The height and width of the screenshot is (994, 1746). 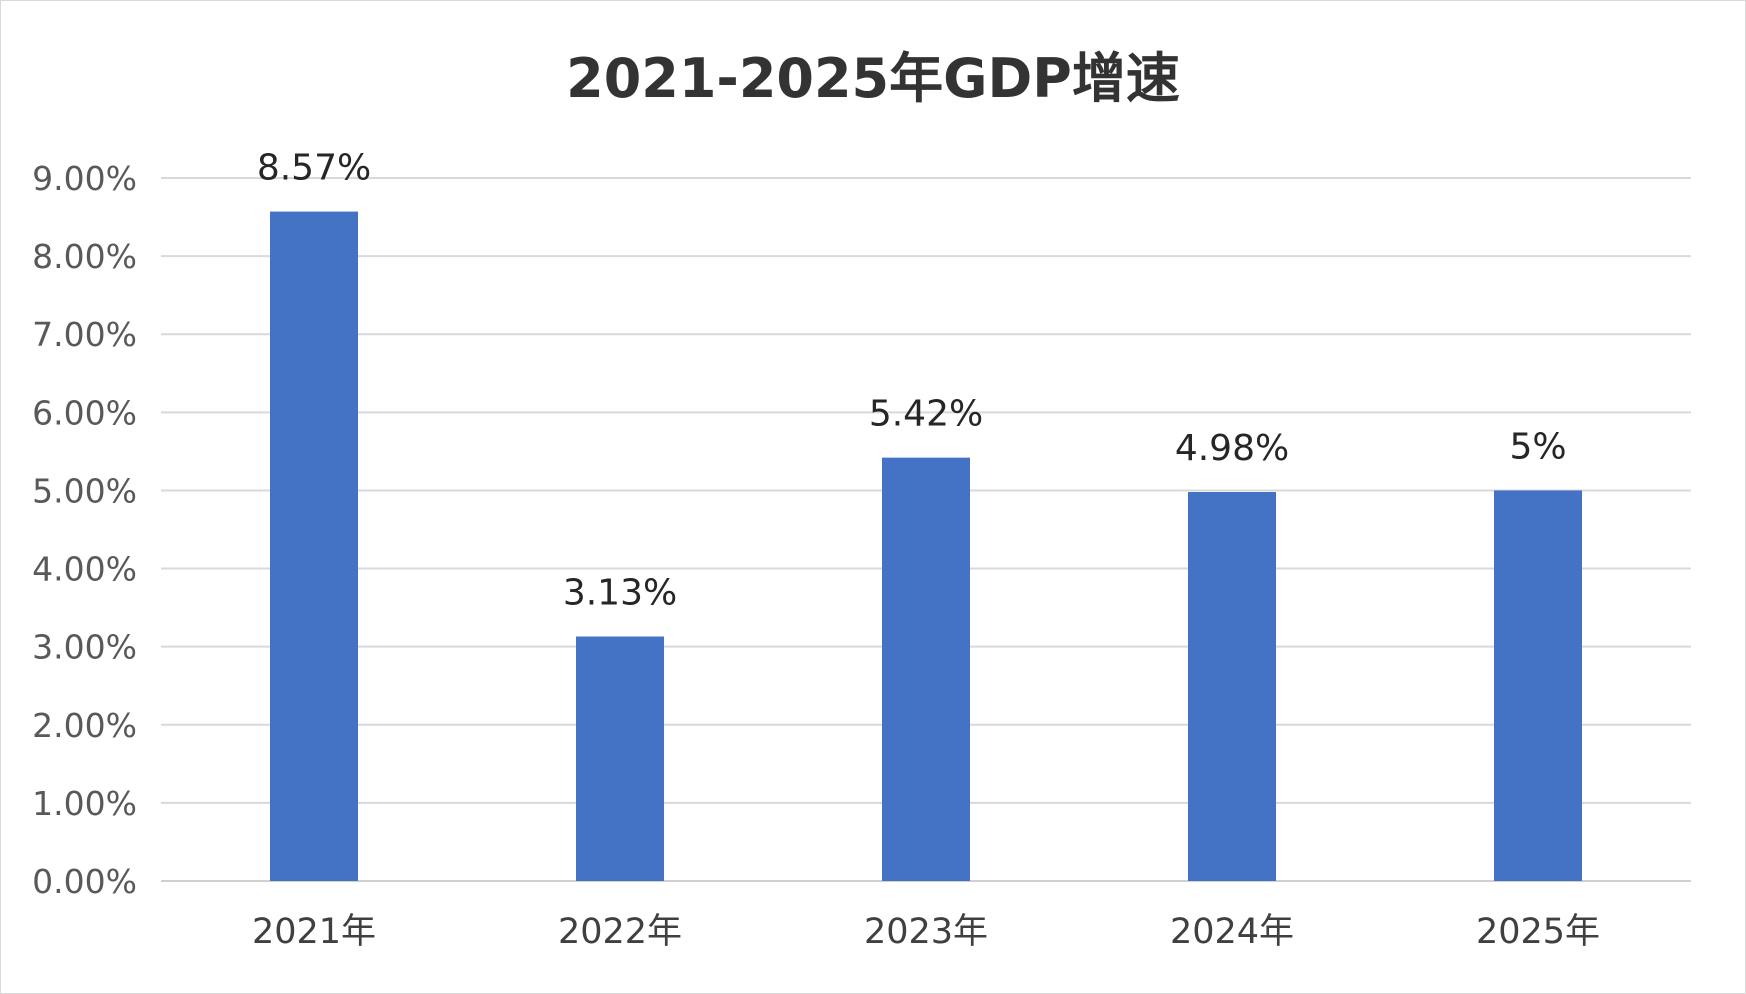 I want to click on data-label: 8.57%, so click(x=314, y=168).